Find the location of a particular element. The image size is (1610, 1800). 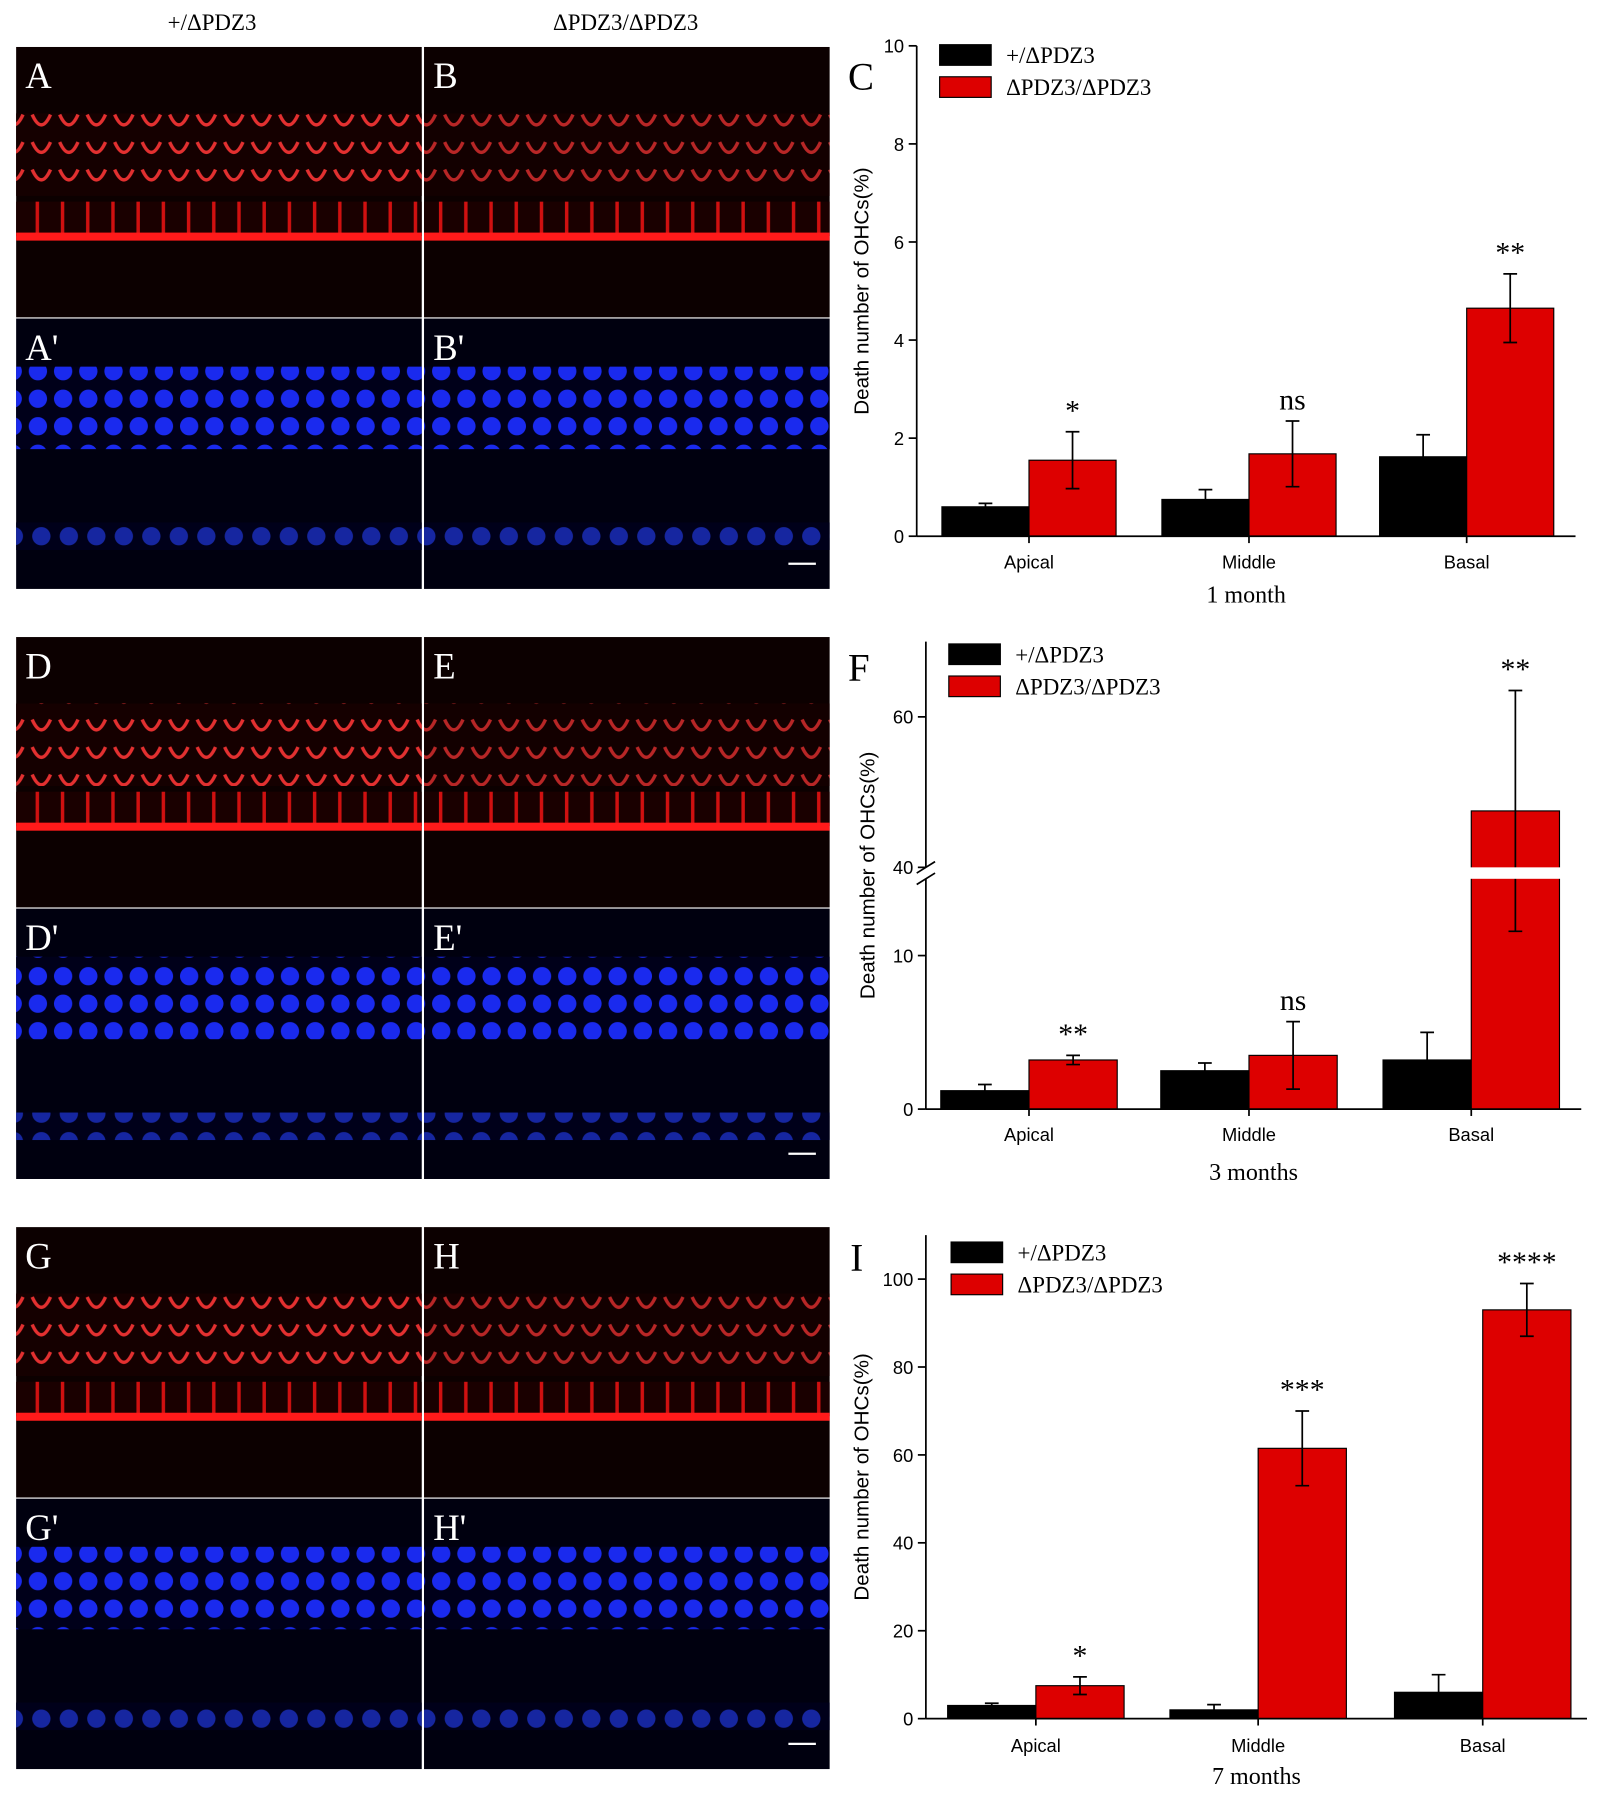

panel-label: C is located at coordinates (861, 76).